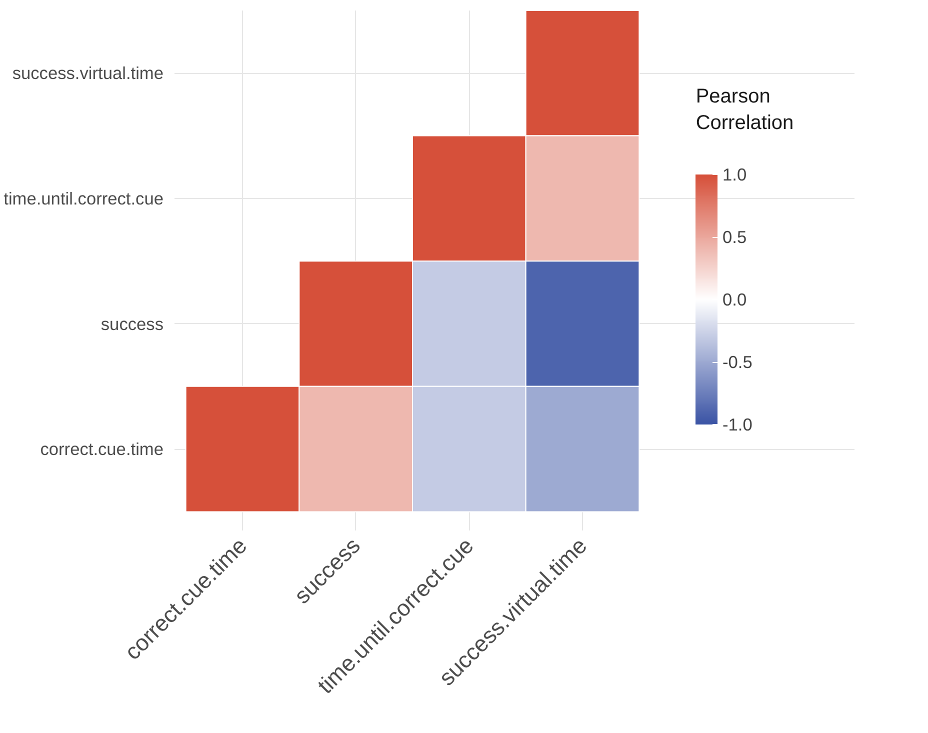 The width and height of the screenshot is (928, 733). I want to click on legend-title: Pearson Correlation, so click(745, 110).